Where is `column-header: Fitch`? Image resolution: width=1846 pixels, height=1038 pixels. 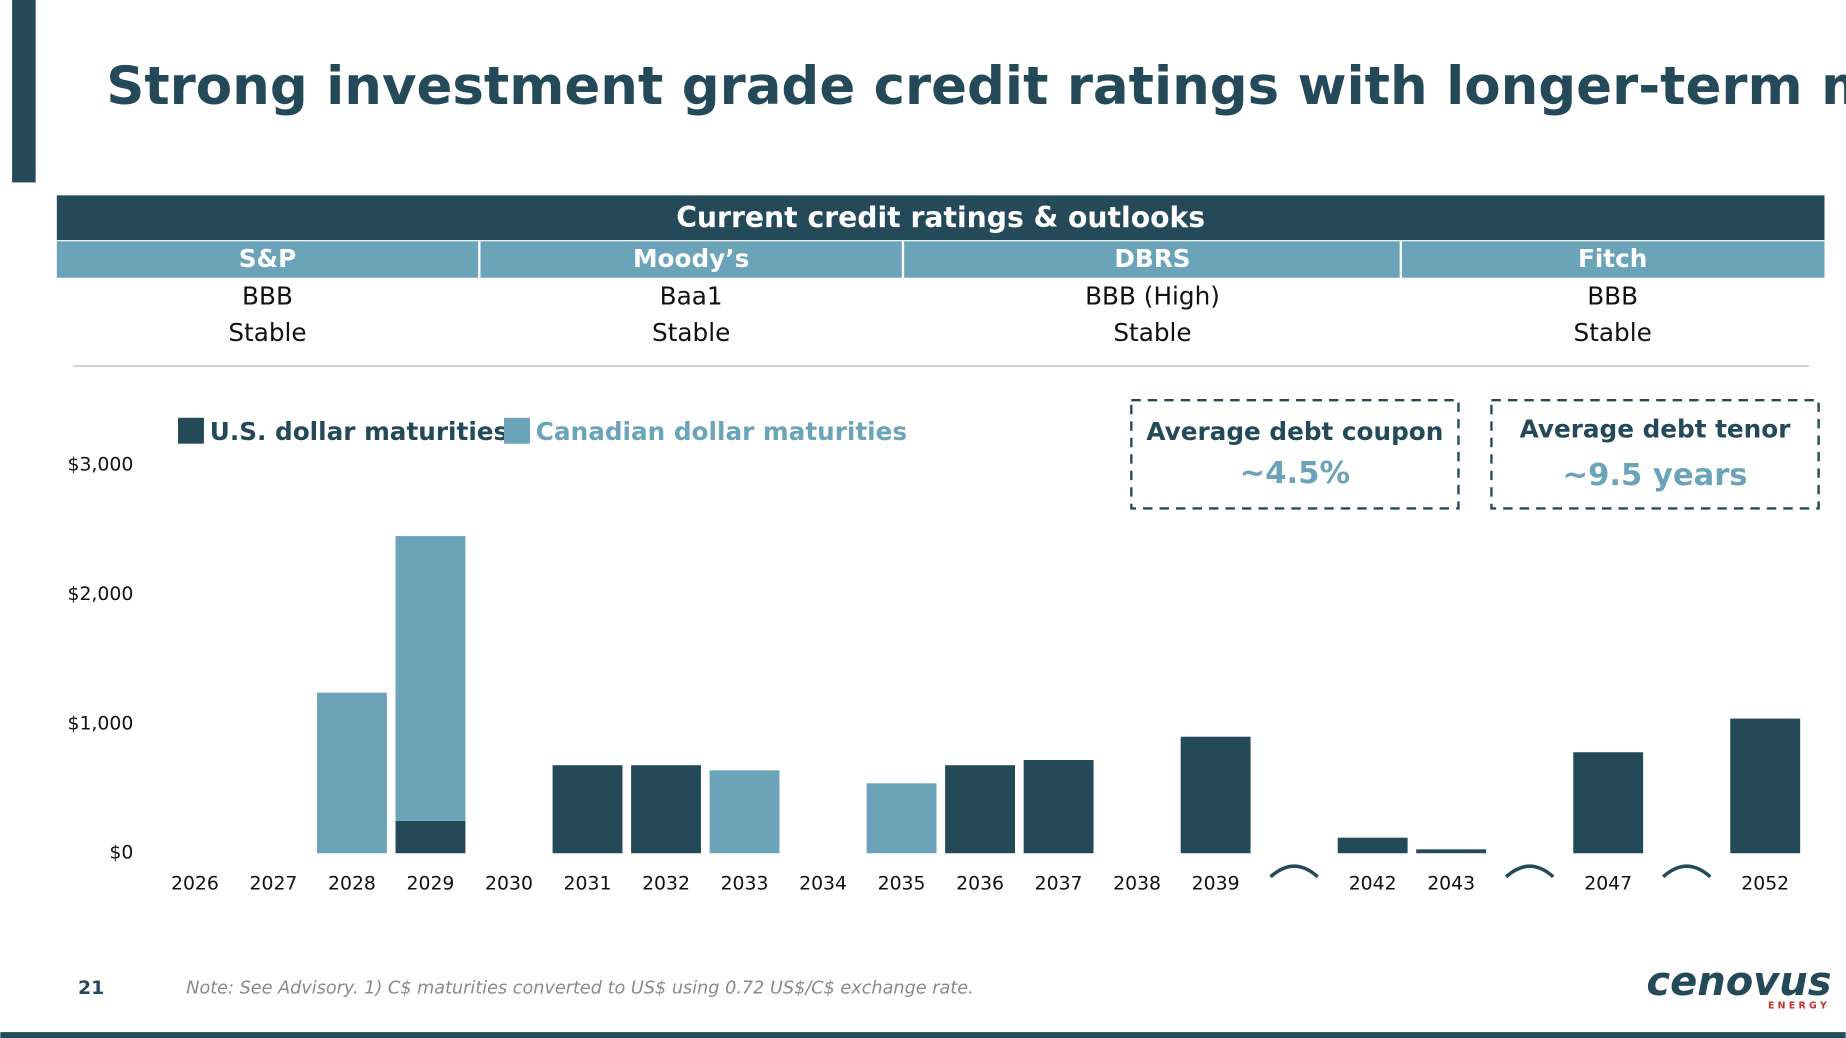 column-header: Fitch is located at coordinates (1612, 258).